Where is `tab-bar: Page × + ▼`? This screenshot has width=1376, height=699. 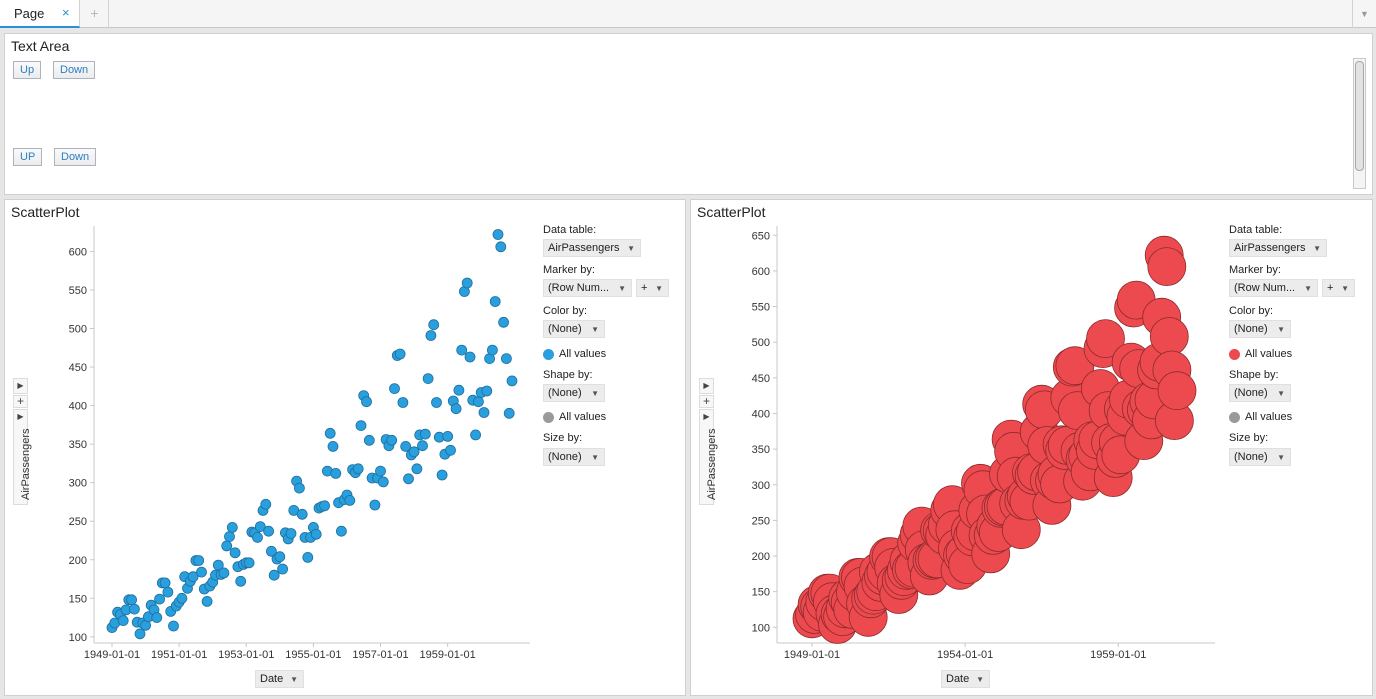
tab-bar: Page × + ▼ is located at coordinates (688, 14).